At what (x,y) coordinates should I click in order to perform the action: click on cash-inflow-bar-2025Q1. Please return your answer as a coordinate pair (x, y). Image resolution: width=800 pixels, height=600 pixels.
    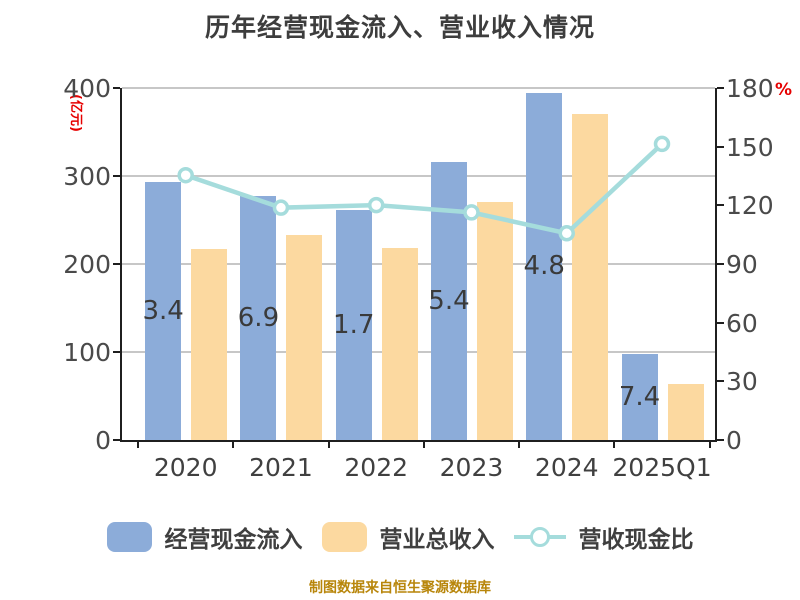
    Looking at the image, I should click on (639, 397).